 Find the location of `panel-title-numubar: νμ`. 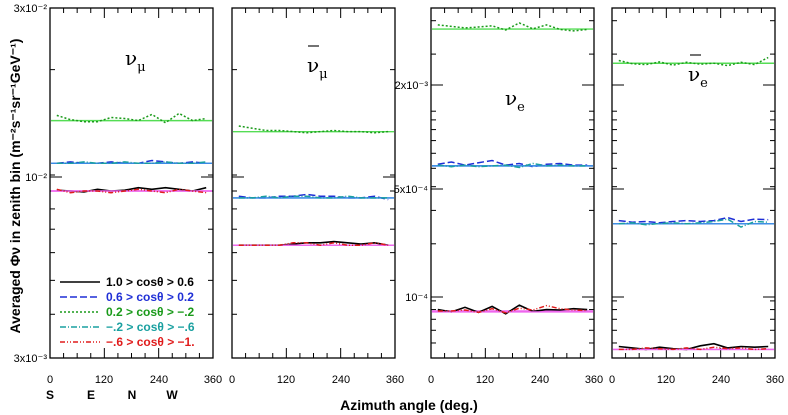

panel-title-numubar: νμ is located at coordinates (317, 63).